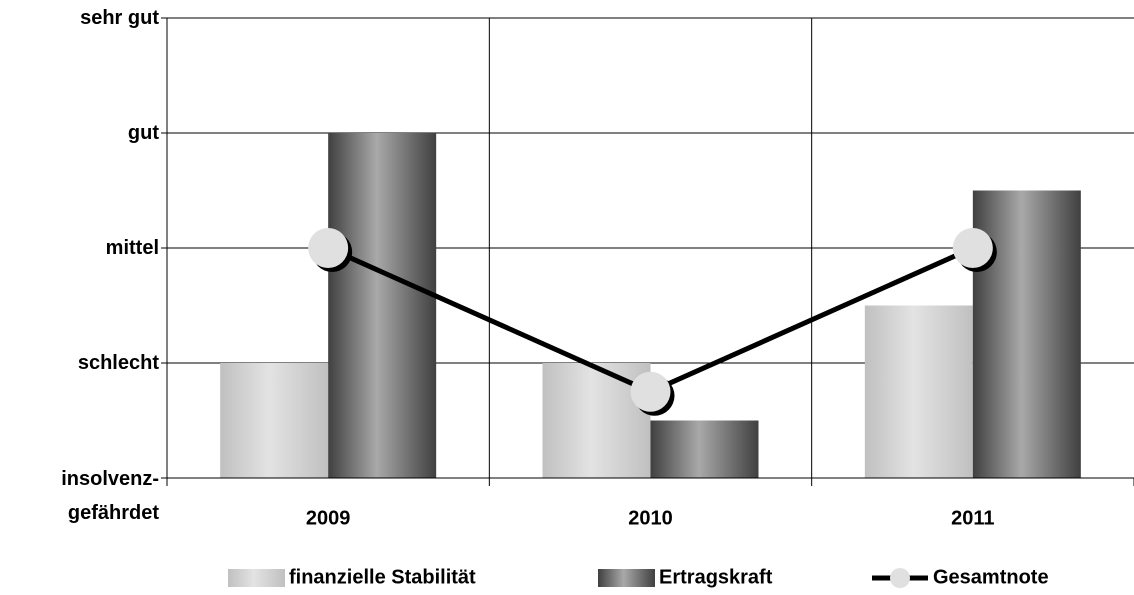  What do you see at coordinates (972, 518) in the screenshot?
I see `x-tick-label: 2011` at bounding box center [972, 518].